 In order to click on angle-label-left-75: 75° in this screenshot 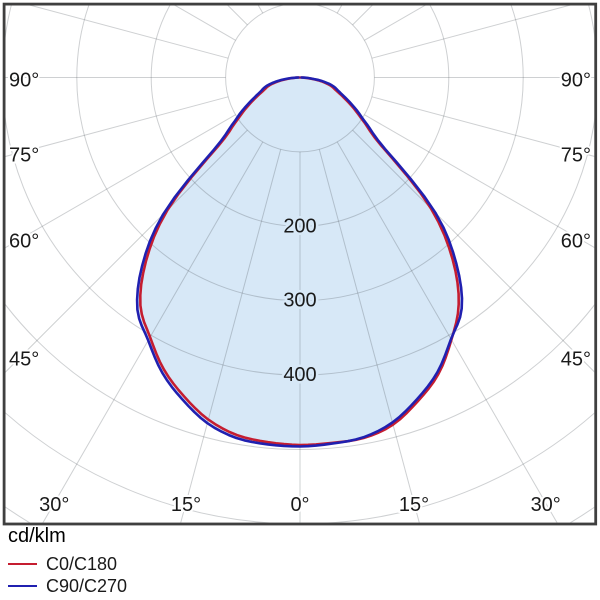, I will do `click(24, 155)`.